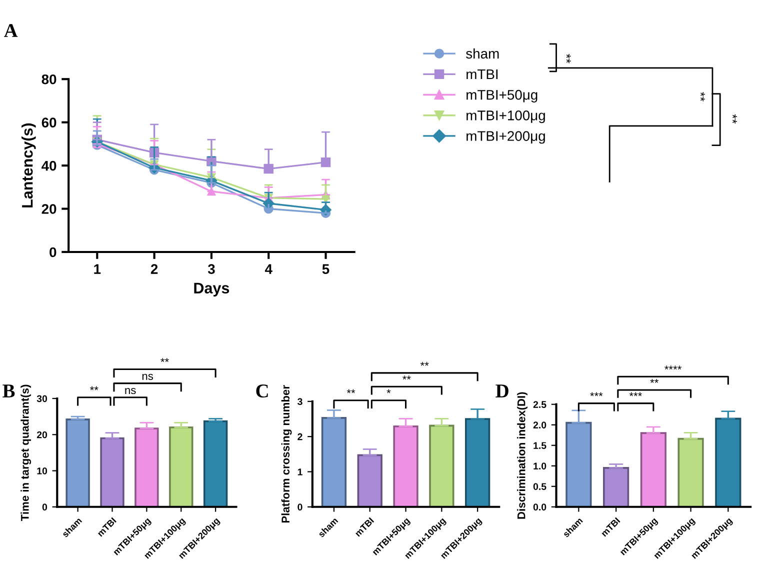 This screenshot has width=762, height=586. What do you see at coordinates (539, 507) in the screenshot?
I see `y-tick-label: 0.0` at bounding box center [539, 507].